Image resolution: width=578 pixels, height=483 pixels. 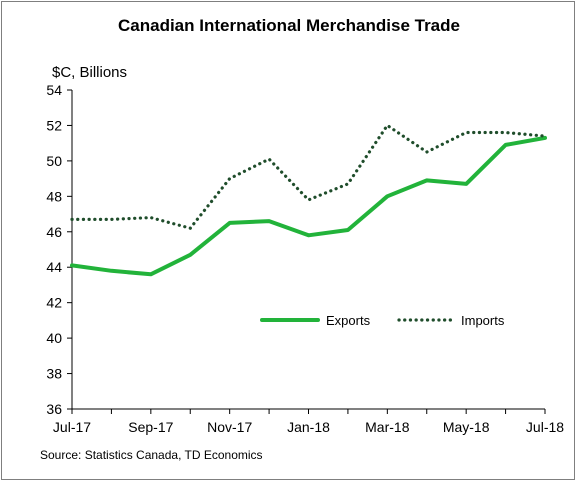 I want to click on x-tick-label-Jul-18: Jul-18, so click(x=545, y=427).